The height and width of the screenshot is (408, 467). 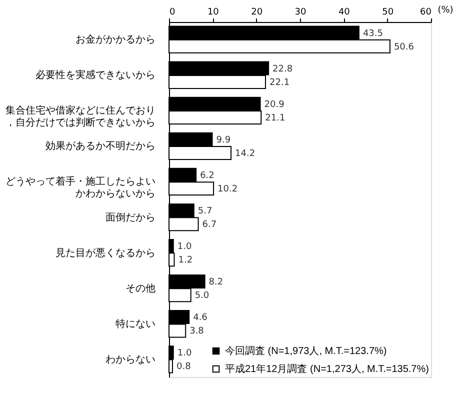 I want to click on data-label: 20.9, so click(x=274, y=105).